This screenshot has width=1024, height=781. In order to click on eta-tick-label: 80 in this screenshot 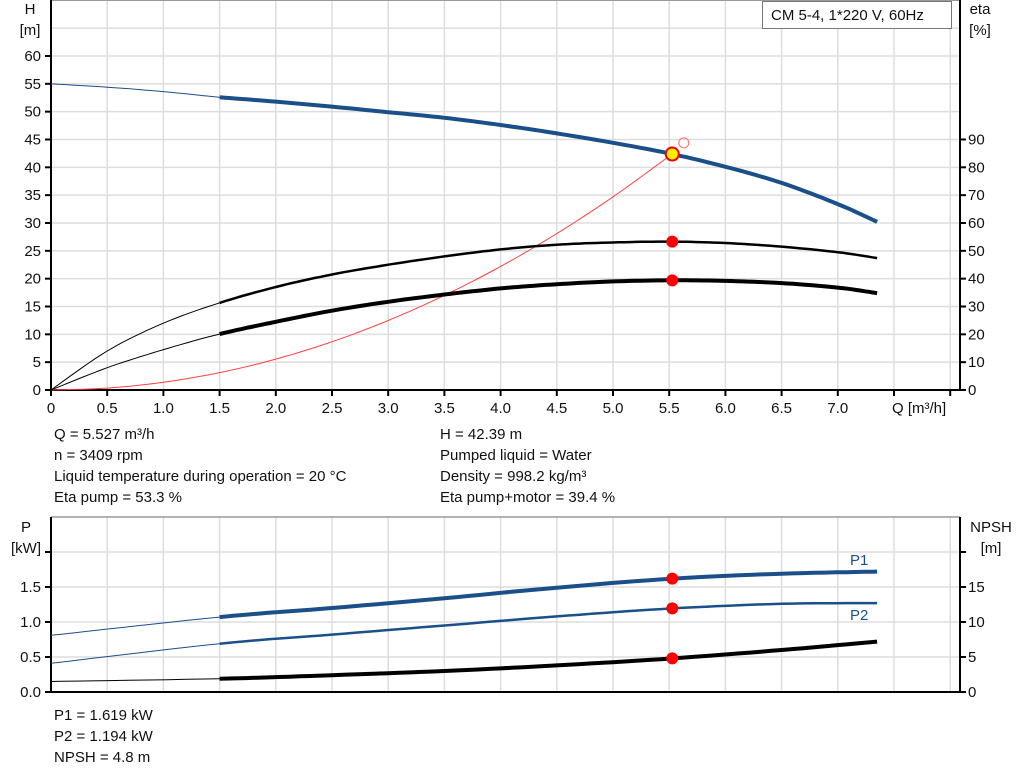, I will do `click(976, 167)`.